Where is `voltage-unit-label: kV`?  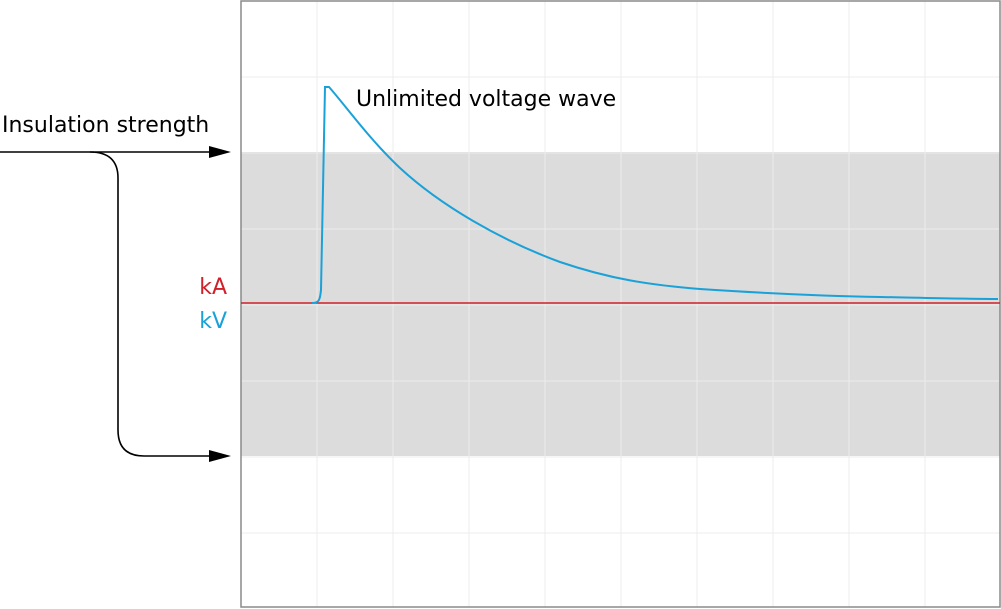
voltage-unit-label: kV is located at coordinates (213, 321).